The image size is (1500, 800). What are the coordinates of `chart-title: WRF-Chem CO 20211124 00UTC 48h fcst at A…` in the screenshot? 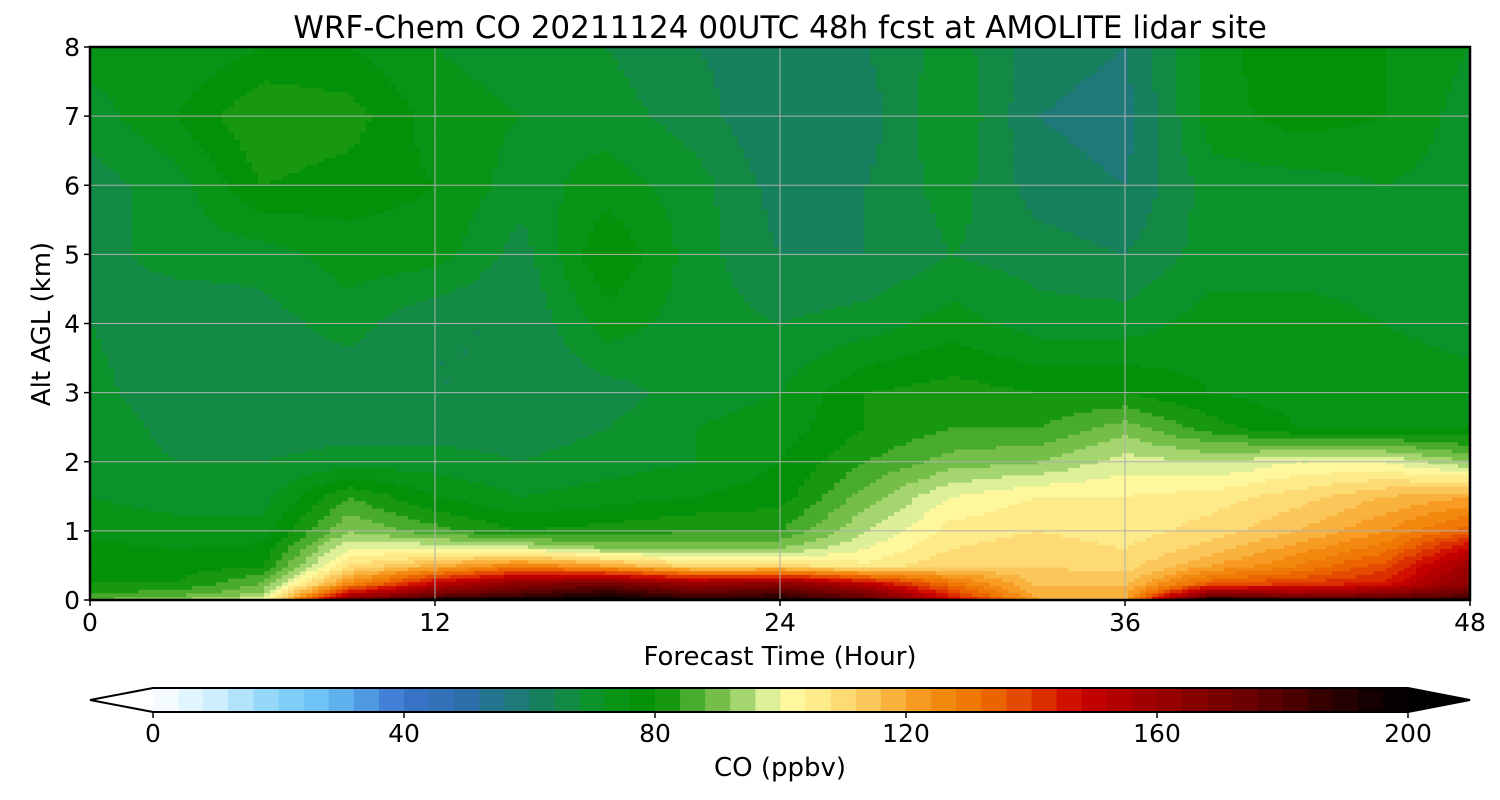 It's located at (780, 28).